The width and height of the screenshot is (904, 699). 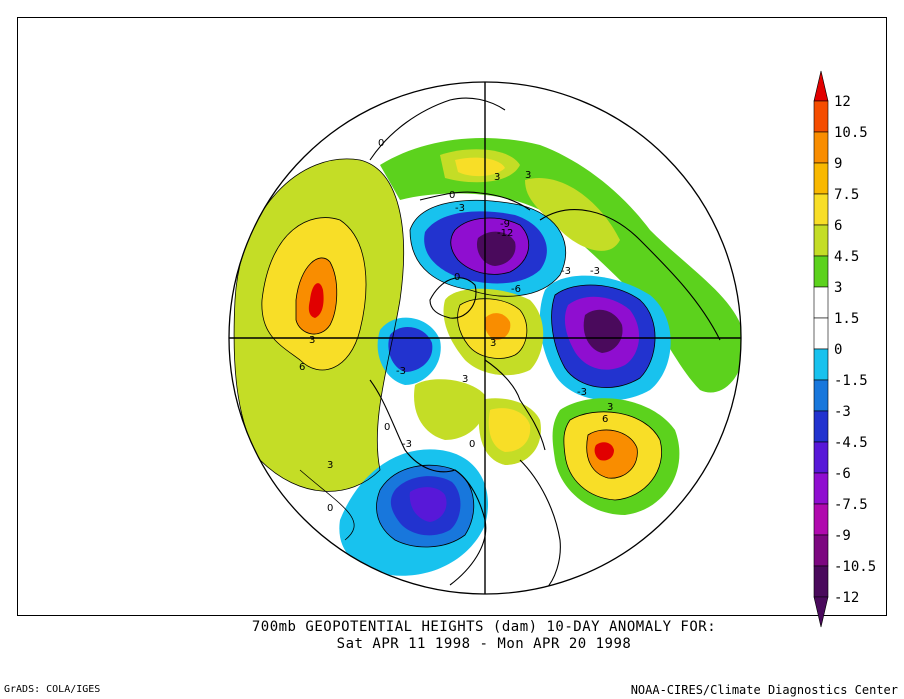 I want to click on colorbar-label: 10.5, so click(x=851, y=133).